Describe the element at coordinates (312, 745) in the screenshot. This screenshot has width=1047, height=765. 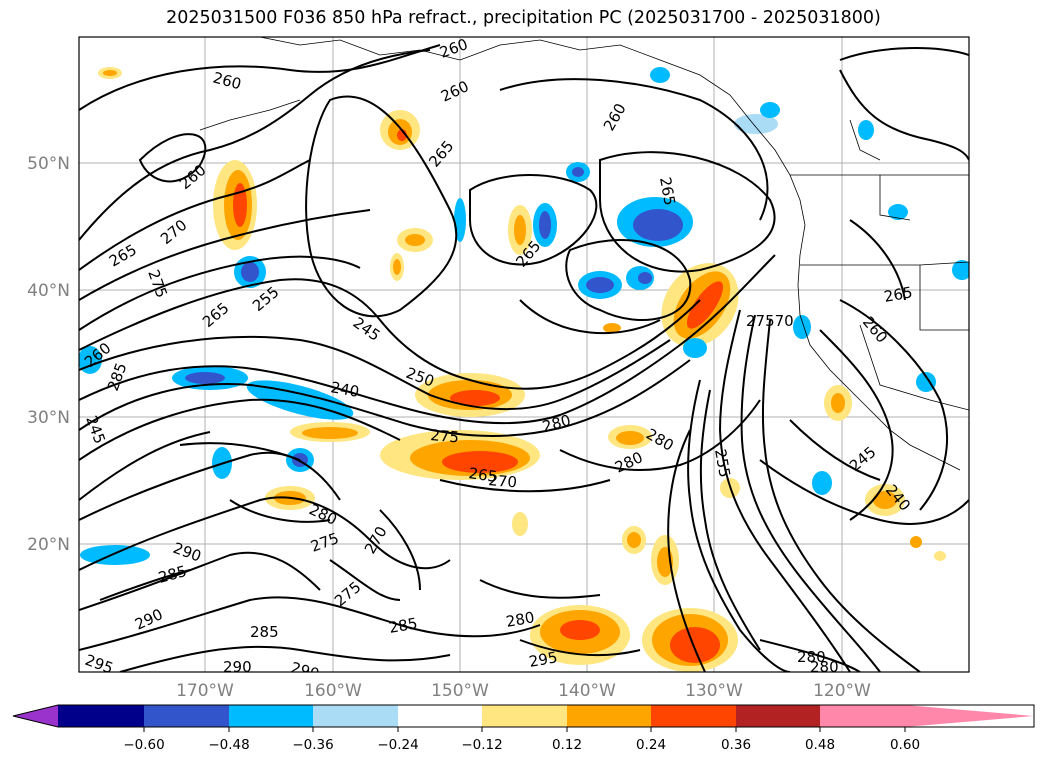
I see `colorbar-tick-label: −0.36` at that location.